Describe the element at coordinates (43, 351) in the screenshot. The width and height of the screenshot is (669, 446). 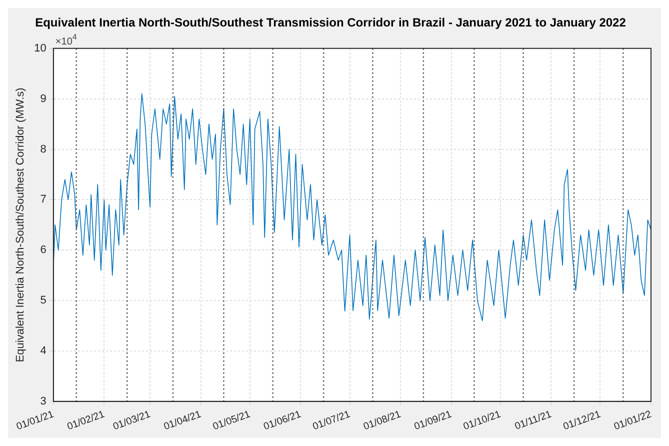
I see `y-tick-label: 4` at that location.